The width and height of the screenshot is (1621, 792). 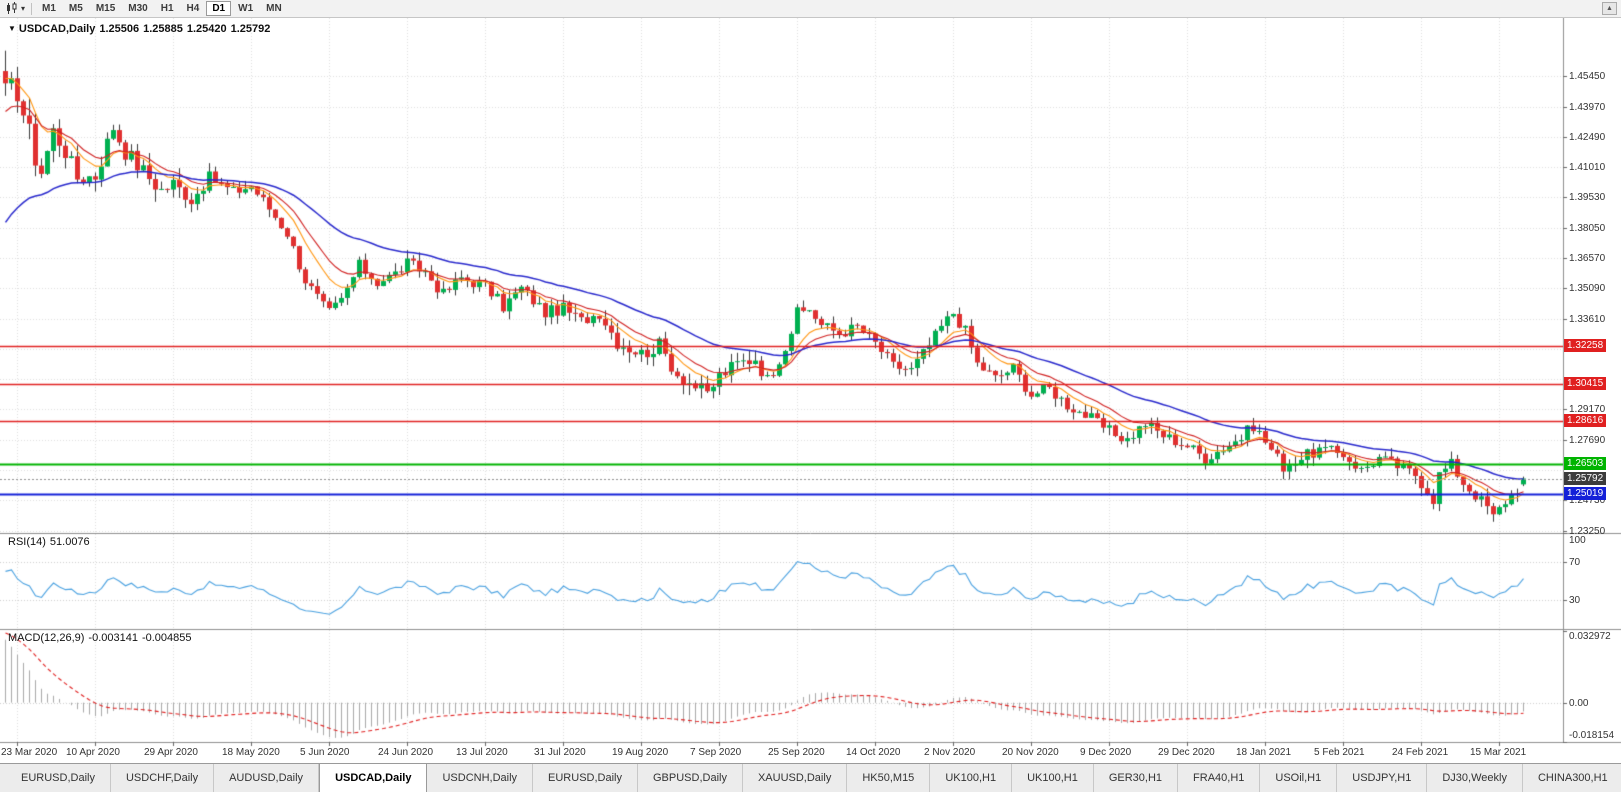 I want to click on toolbar-separator, so click(x=32, y=8).